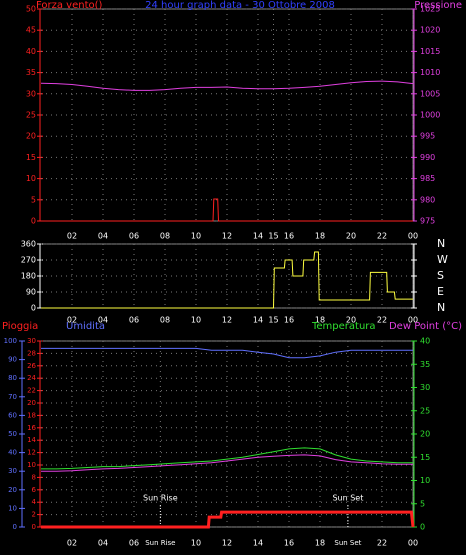  What do you see at coordinates (430, 93) in the screenshot?
I see `y-tick-label: 1005` at bounding box center [430, 93].